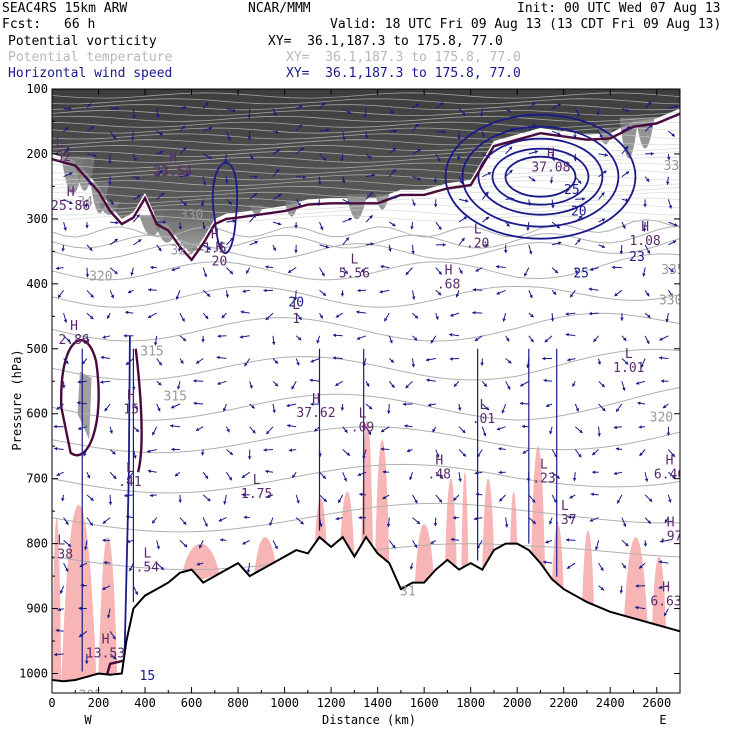  I want to click on x-tick-label: 2400, so click(610, 703).